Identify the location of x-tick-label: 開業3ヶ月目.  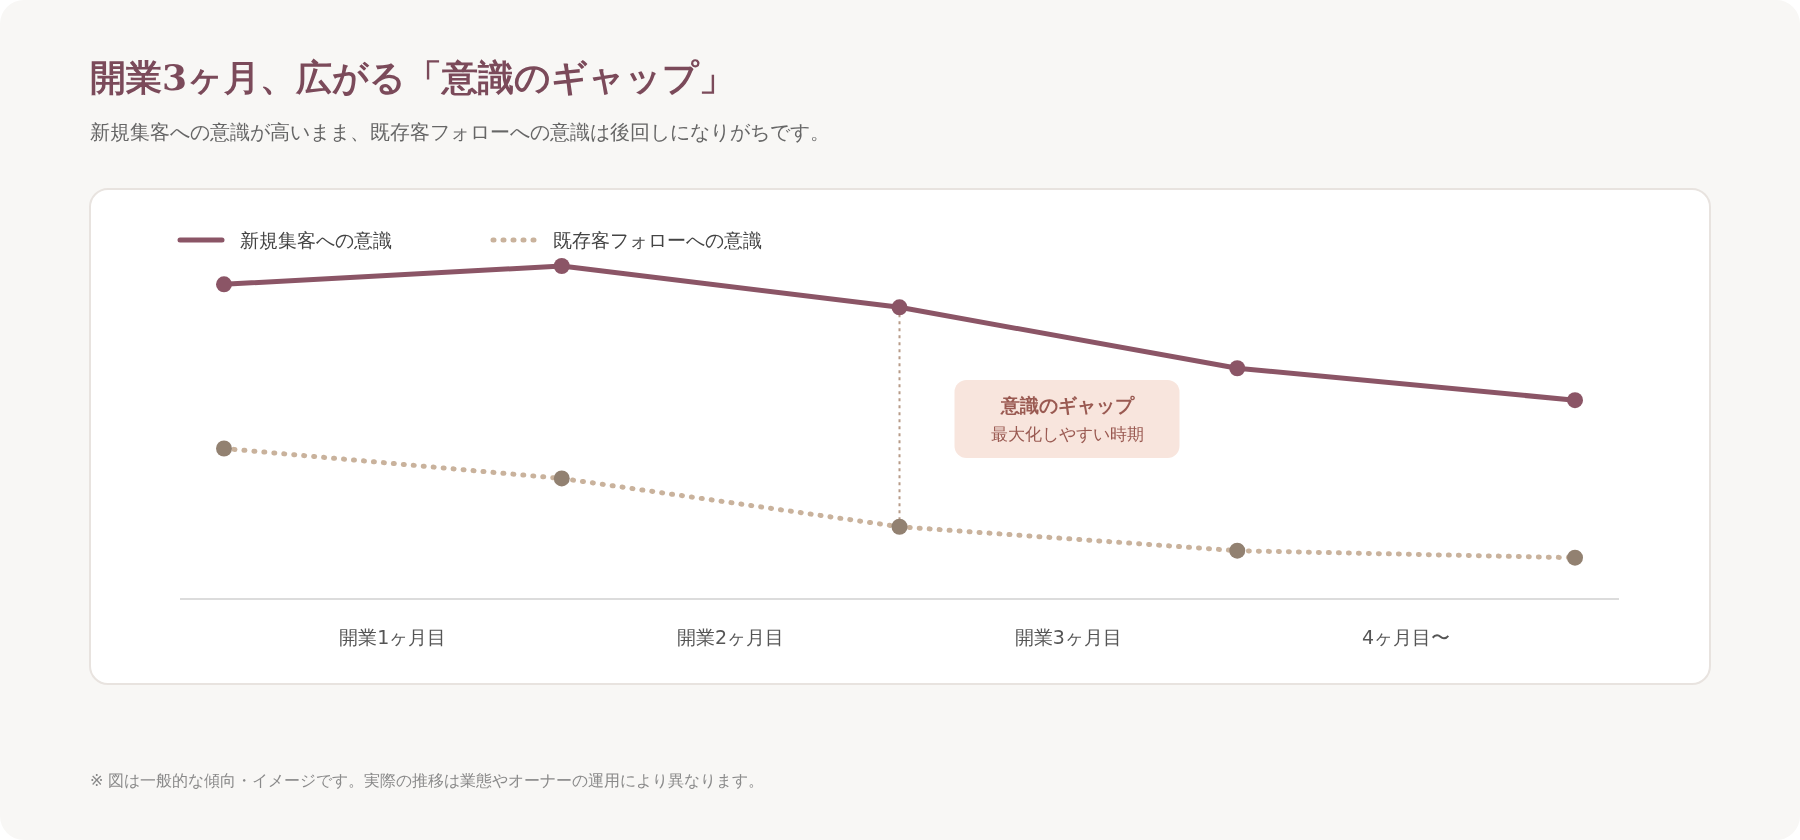
(1068, 637).